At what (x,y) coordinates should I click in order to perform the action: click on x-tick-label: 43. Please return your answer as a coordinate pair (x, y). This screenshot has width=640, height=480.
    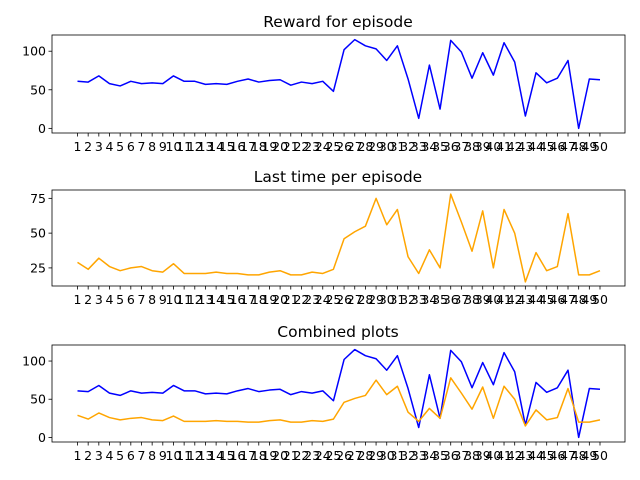
    Looking at the image, I should click on (525, 299).